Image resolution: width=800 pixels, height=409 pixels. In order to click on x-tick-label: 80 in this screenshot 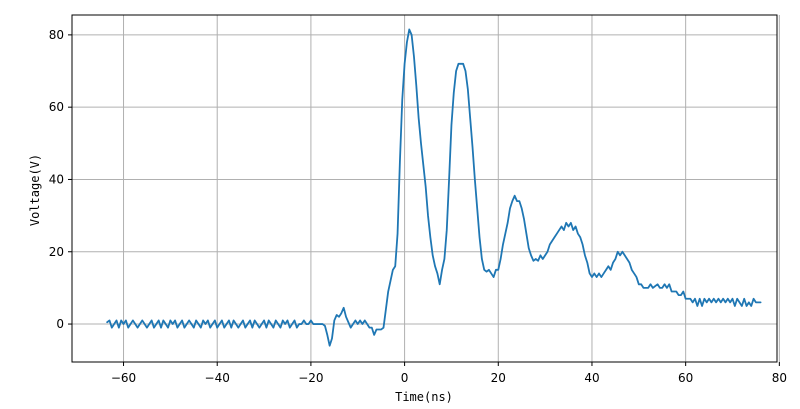, I will do `click(779, 378)`.